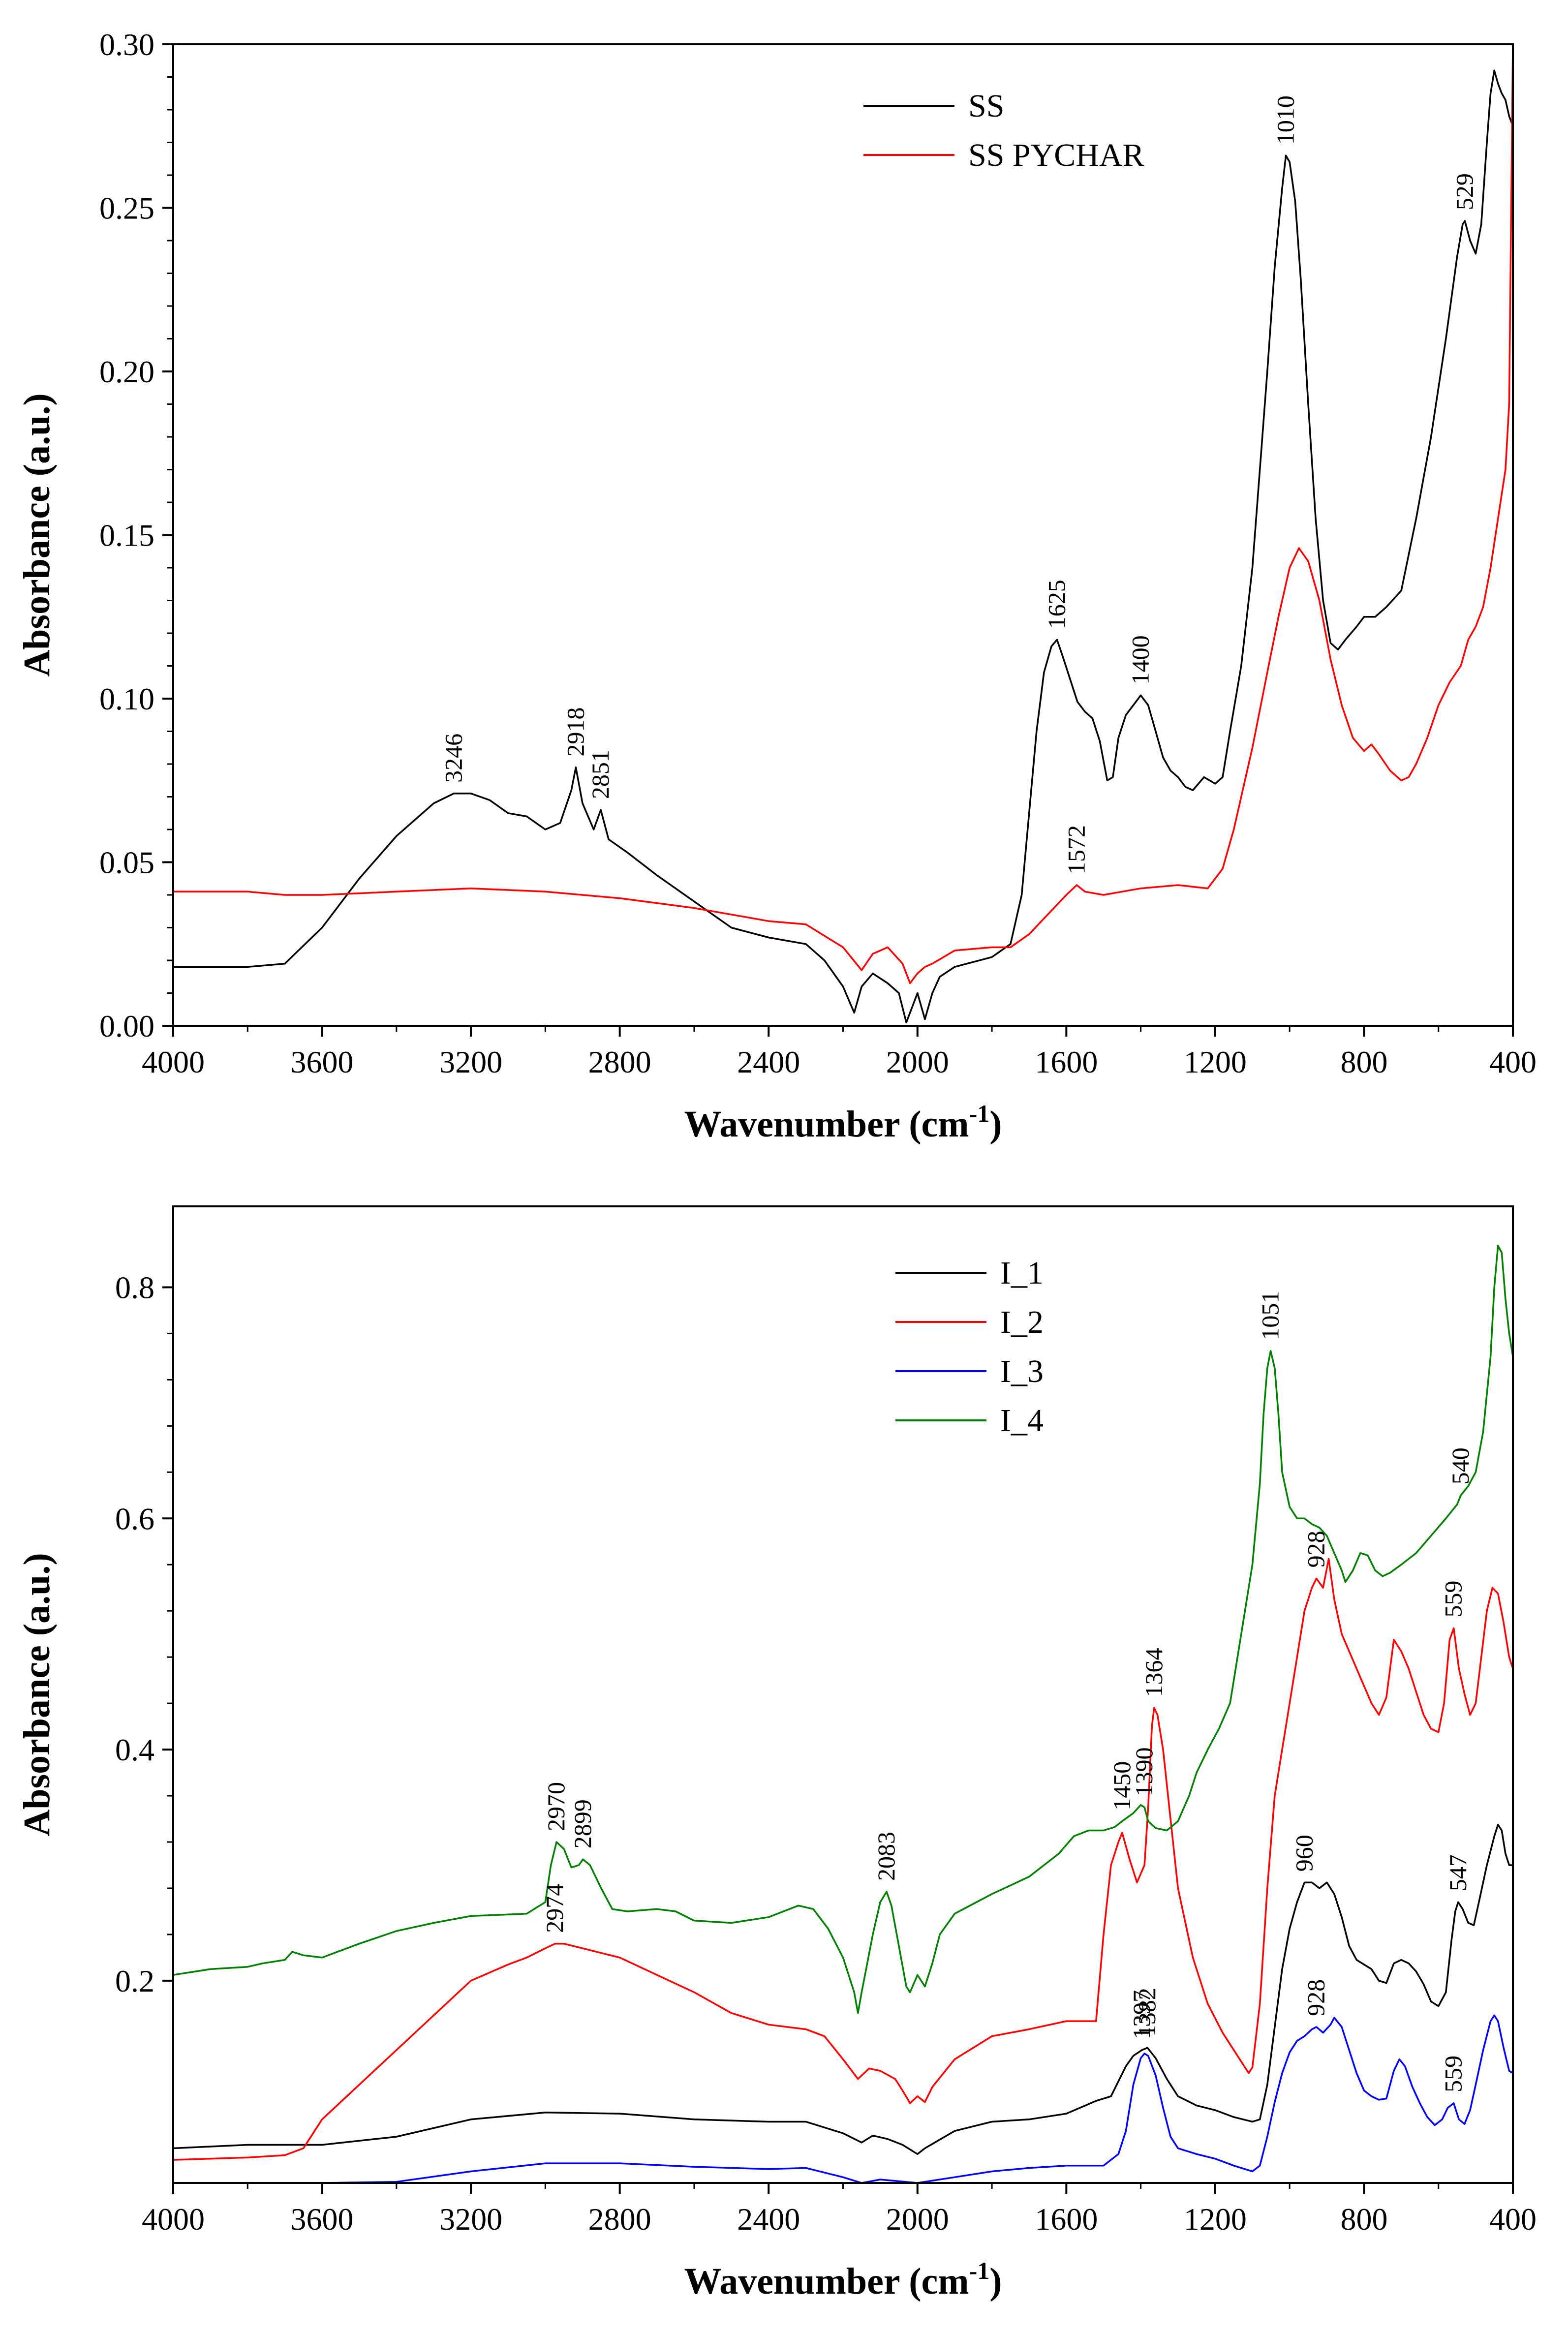 This screenshot has width=1568, height=2334. What do you see at coordinates (1122, 1786) in the screenshot?
I see `peak-label: 1450` at bounding box center [1122, 1786].